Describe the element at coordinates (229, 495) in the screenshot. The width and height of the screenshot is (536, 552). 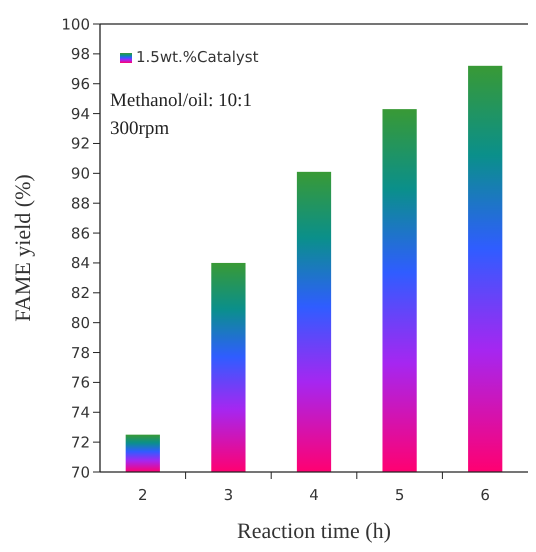
I see `x-tick-label: 3` at that location.